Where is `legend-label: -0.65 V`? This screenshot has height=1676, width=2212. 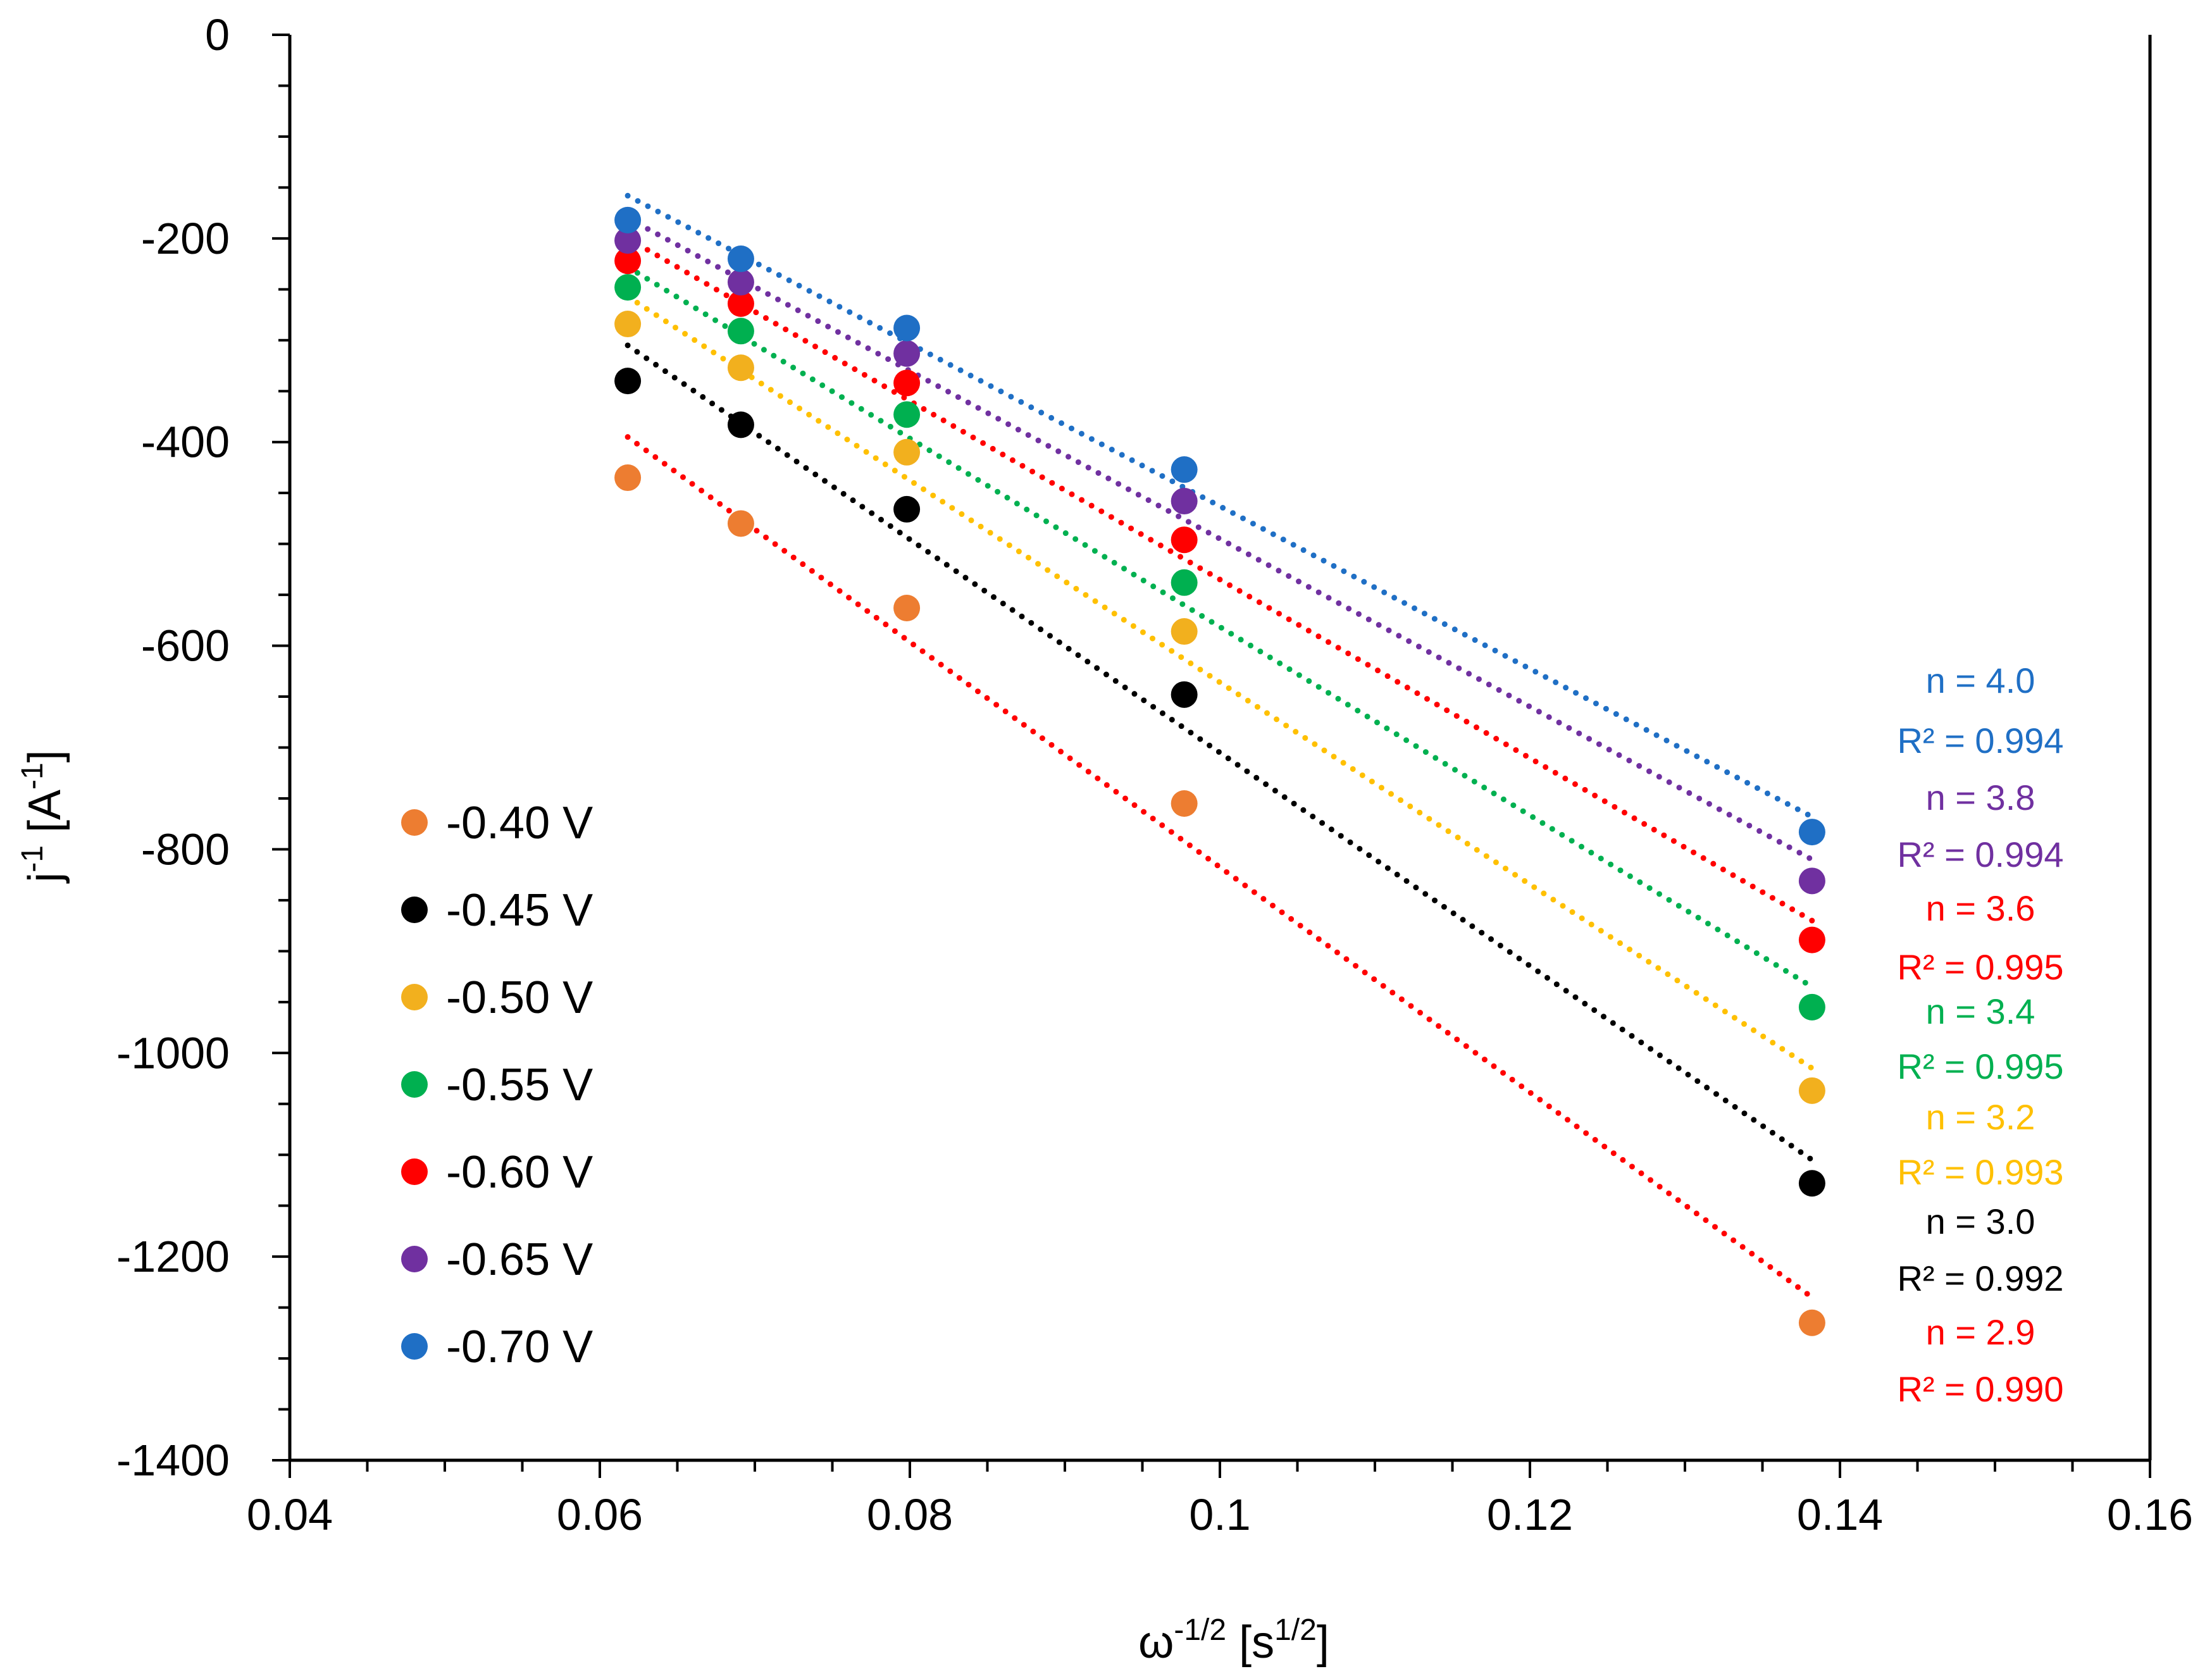 legend-label: -0.65 V is located at coordinates (519, 1259).